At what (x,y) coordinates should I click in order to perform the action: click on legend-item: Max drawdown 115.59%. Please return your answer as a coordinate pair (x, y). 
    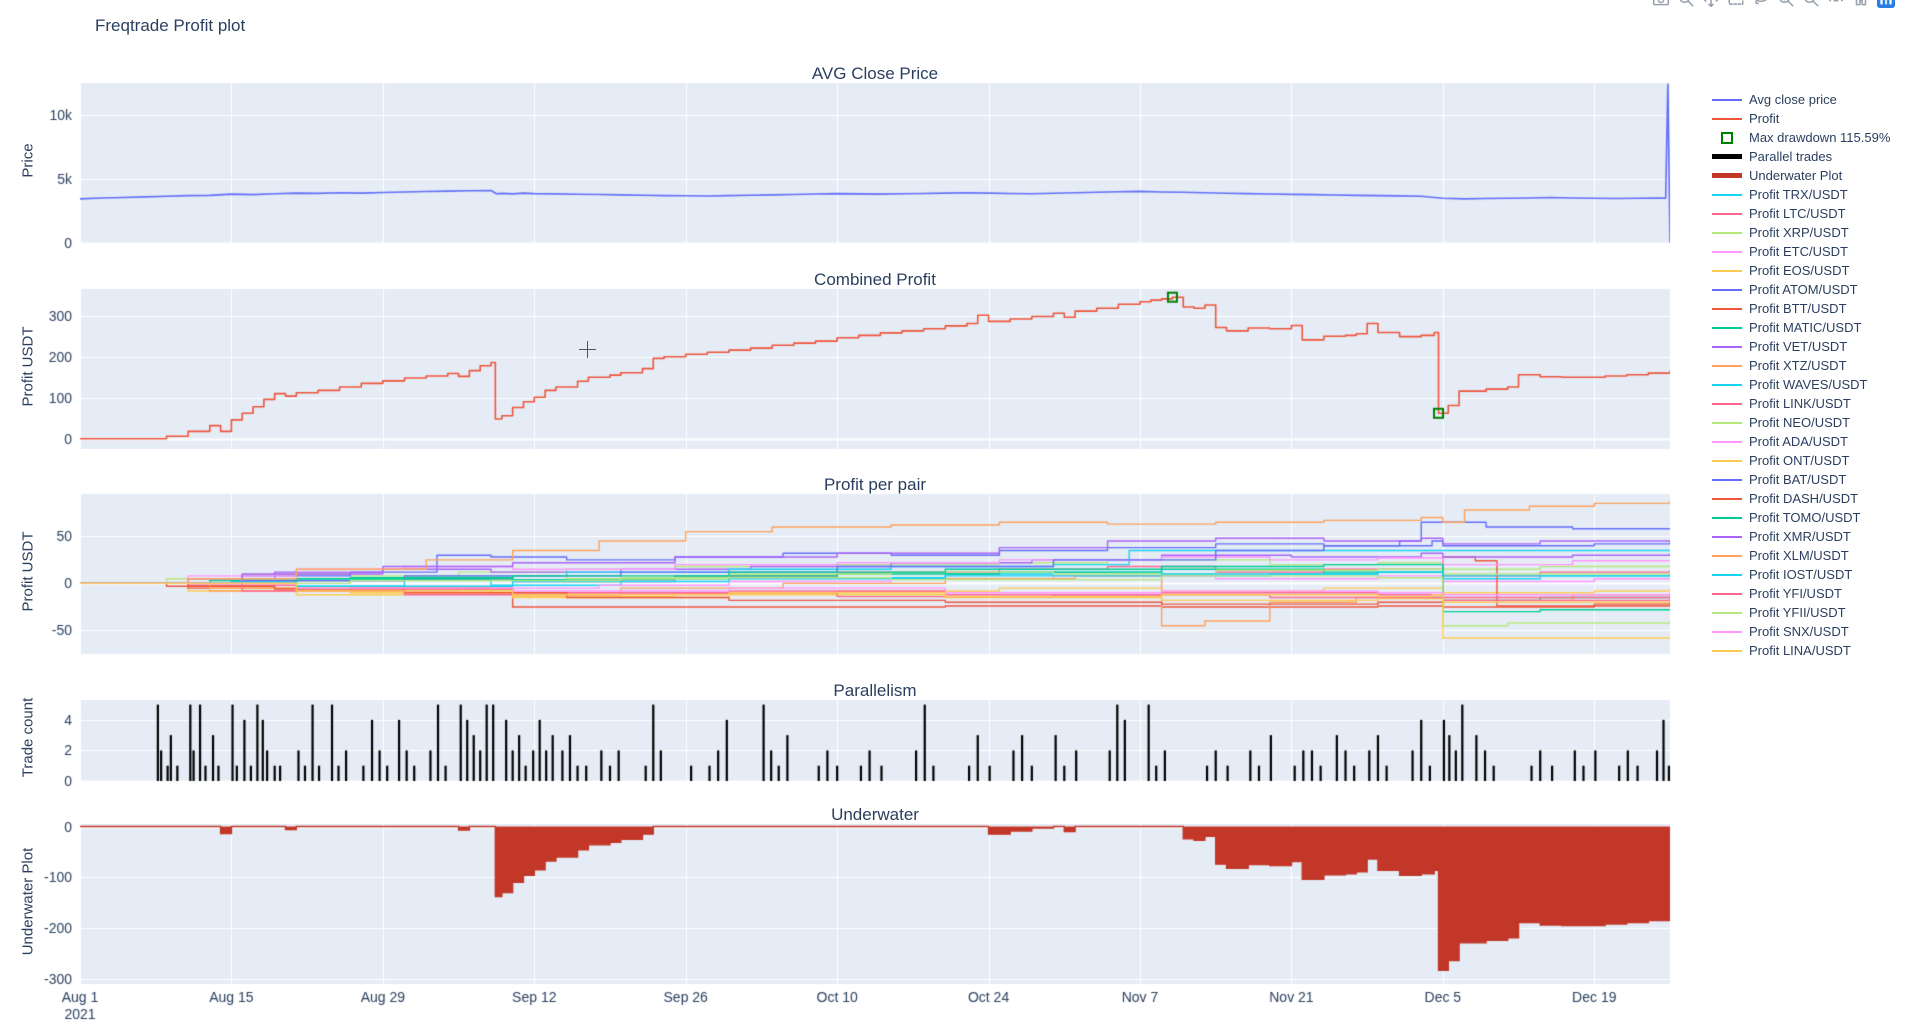
    Looking at the image, I should click on (1801, 137).